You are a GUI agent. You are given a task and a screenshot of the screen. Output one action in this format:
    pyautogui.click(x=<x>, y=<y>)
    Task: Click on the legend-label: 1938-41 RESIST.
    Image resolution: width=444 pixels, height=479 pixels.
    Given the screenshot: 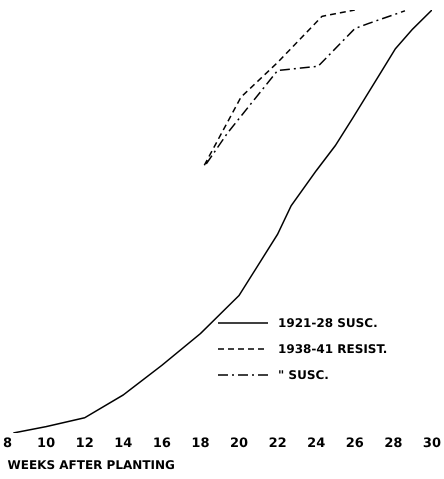 What is the action you would take?
    pyautogui.click(x=333, y=349)
    